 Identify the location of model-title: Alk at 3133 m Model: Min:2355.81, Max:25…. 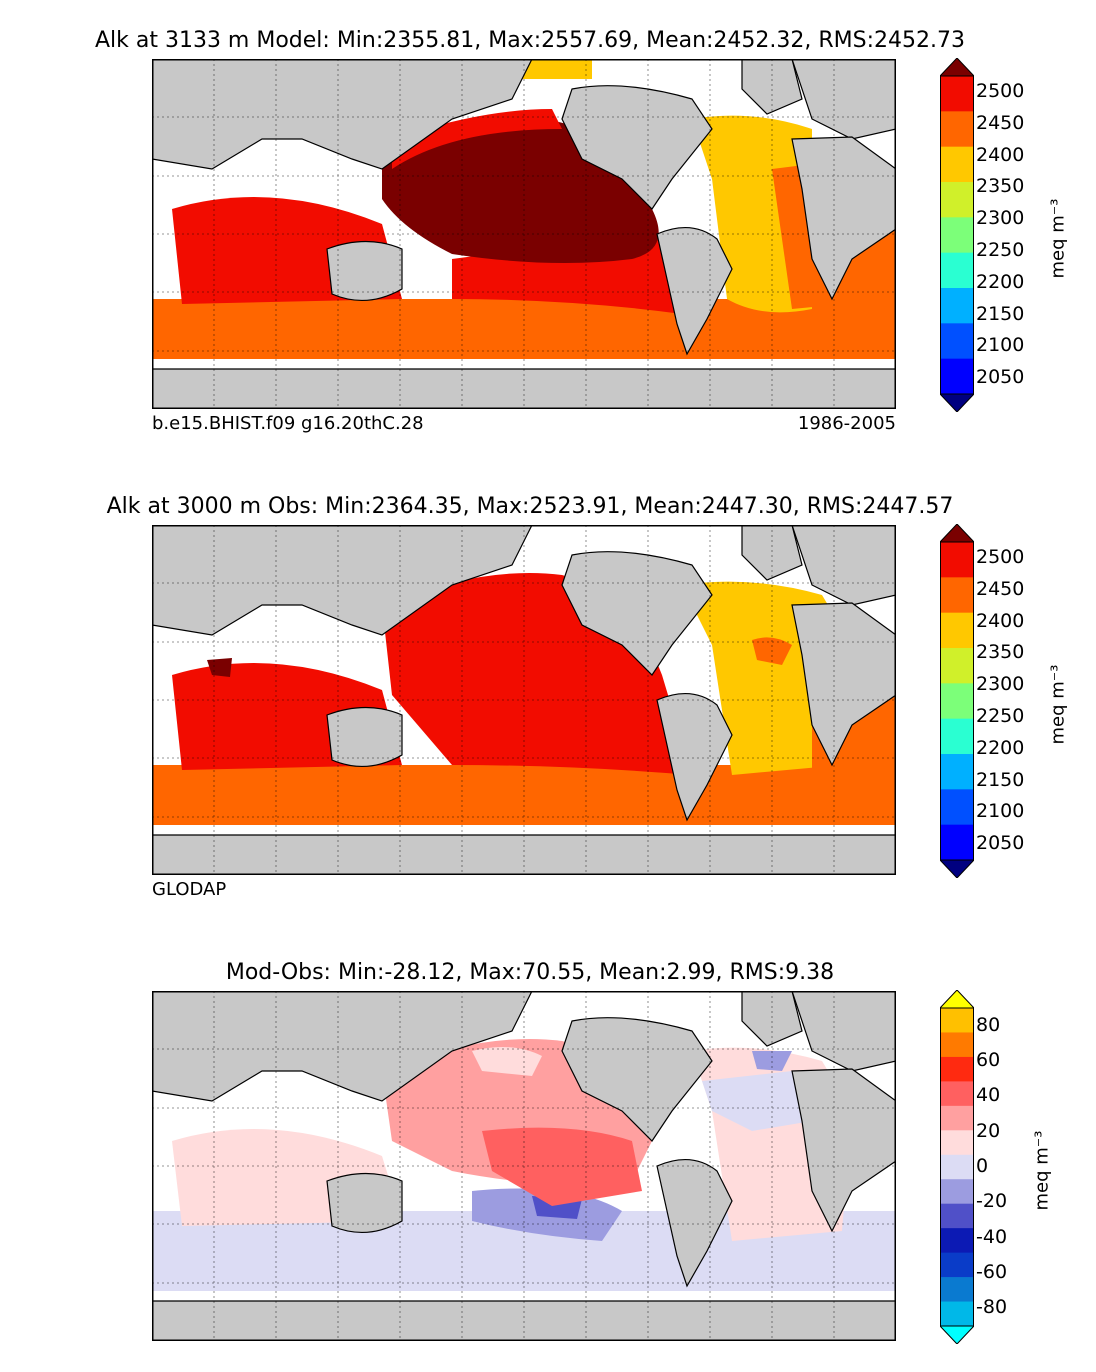
(530, 40).